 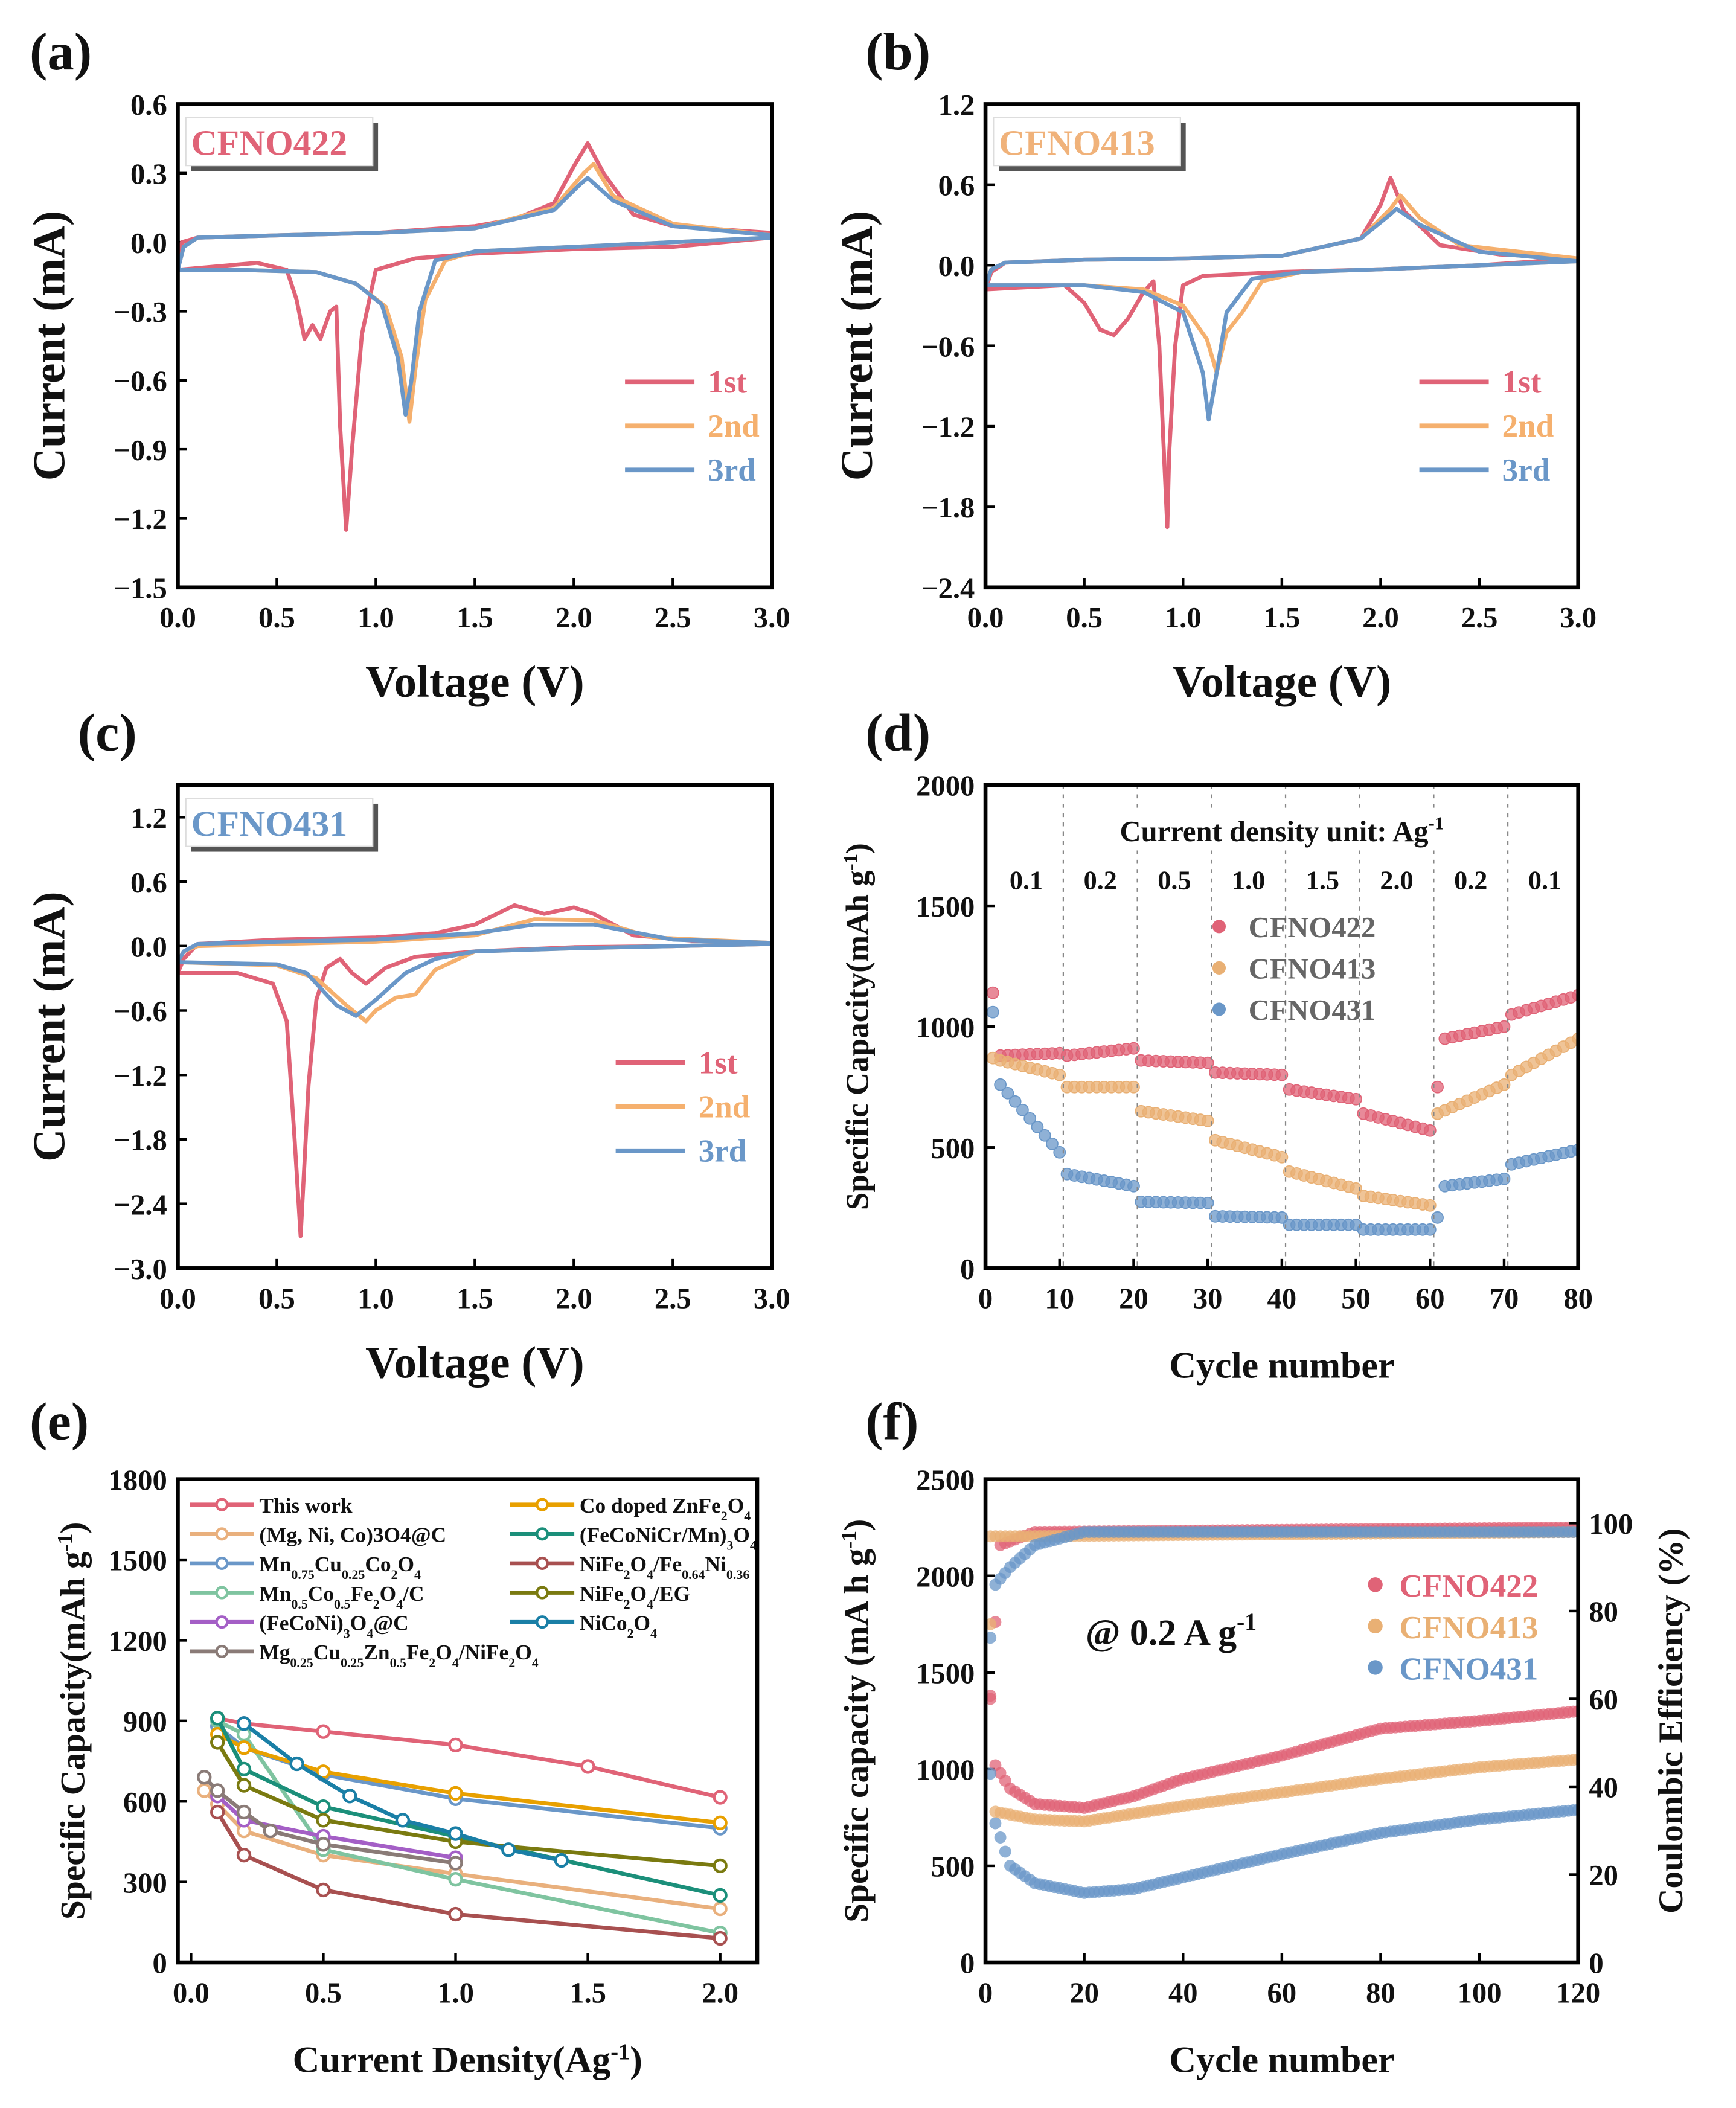 I want to click on y-tick-label: −1.5, so click(x=140, y=588).